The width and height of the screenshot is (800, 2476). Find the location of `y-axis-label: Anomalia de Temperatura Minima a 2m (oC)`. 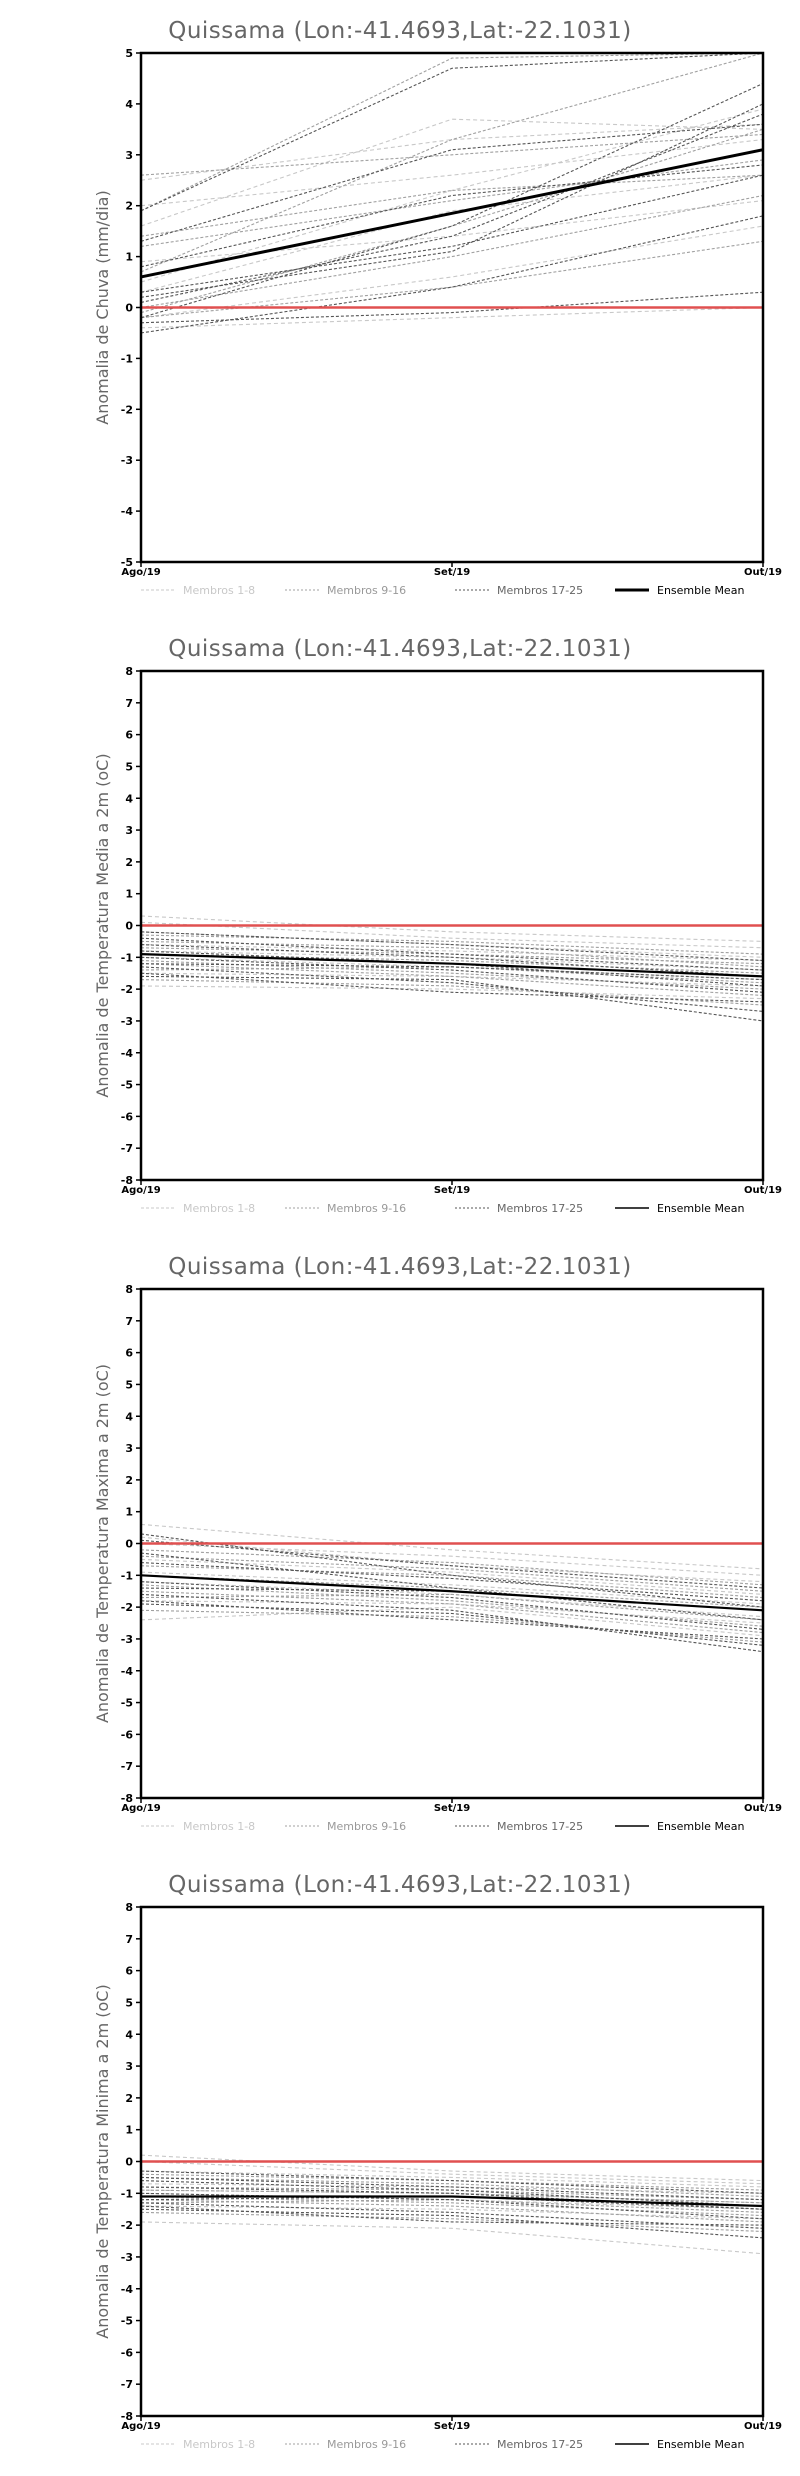

y-axis-label: Anomalia de Temperatura Minima a 2m (oC) is located at coordinates (102, 2161).